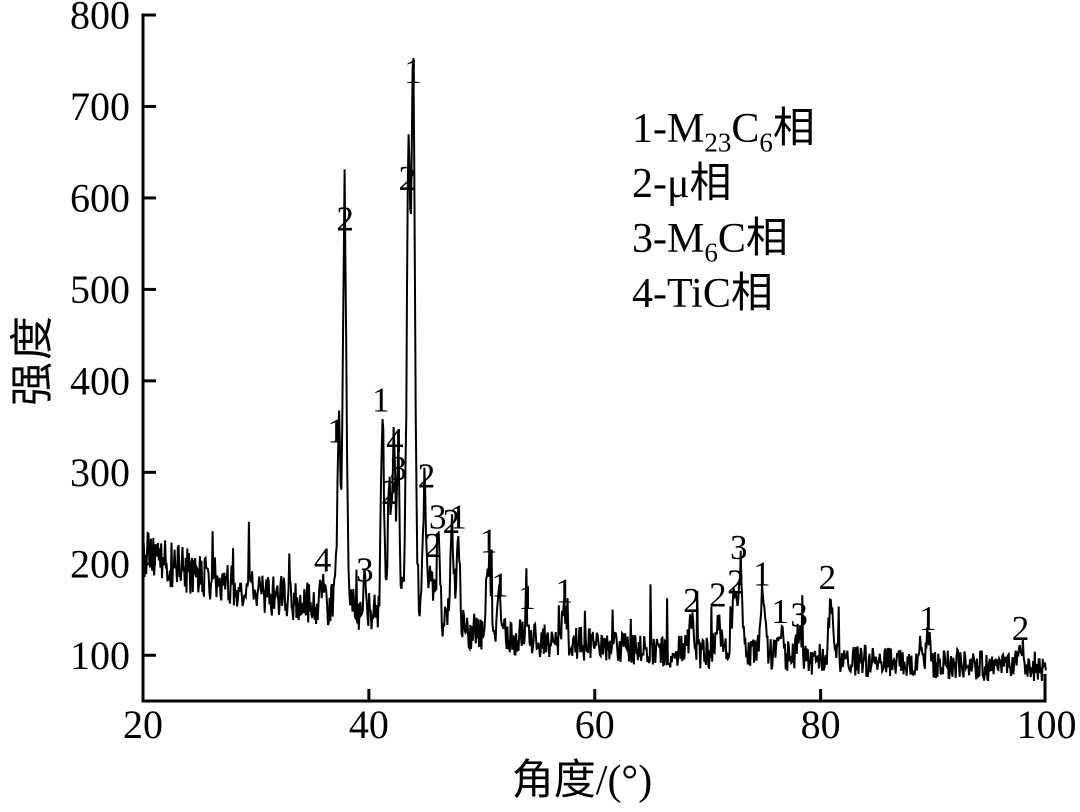 Image resolution: width=1080 pixels, height=812 pixels. I want to click on legend-item-1: 1-M23C6相, so click(723, 129).